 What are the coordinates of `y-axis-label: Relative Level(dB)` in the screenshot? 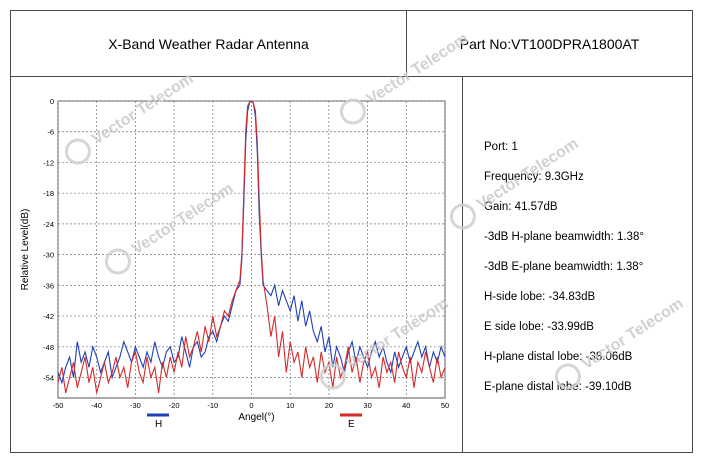 It's located at (25, 250).